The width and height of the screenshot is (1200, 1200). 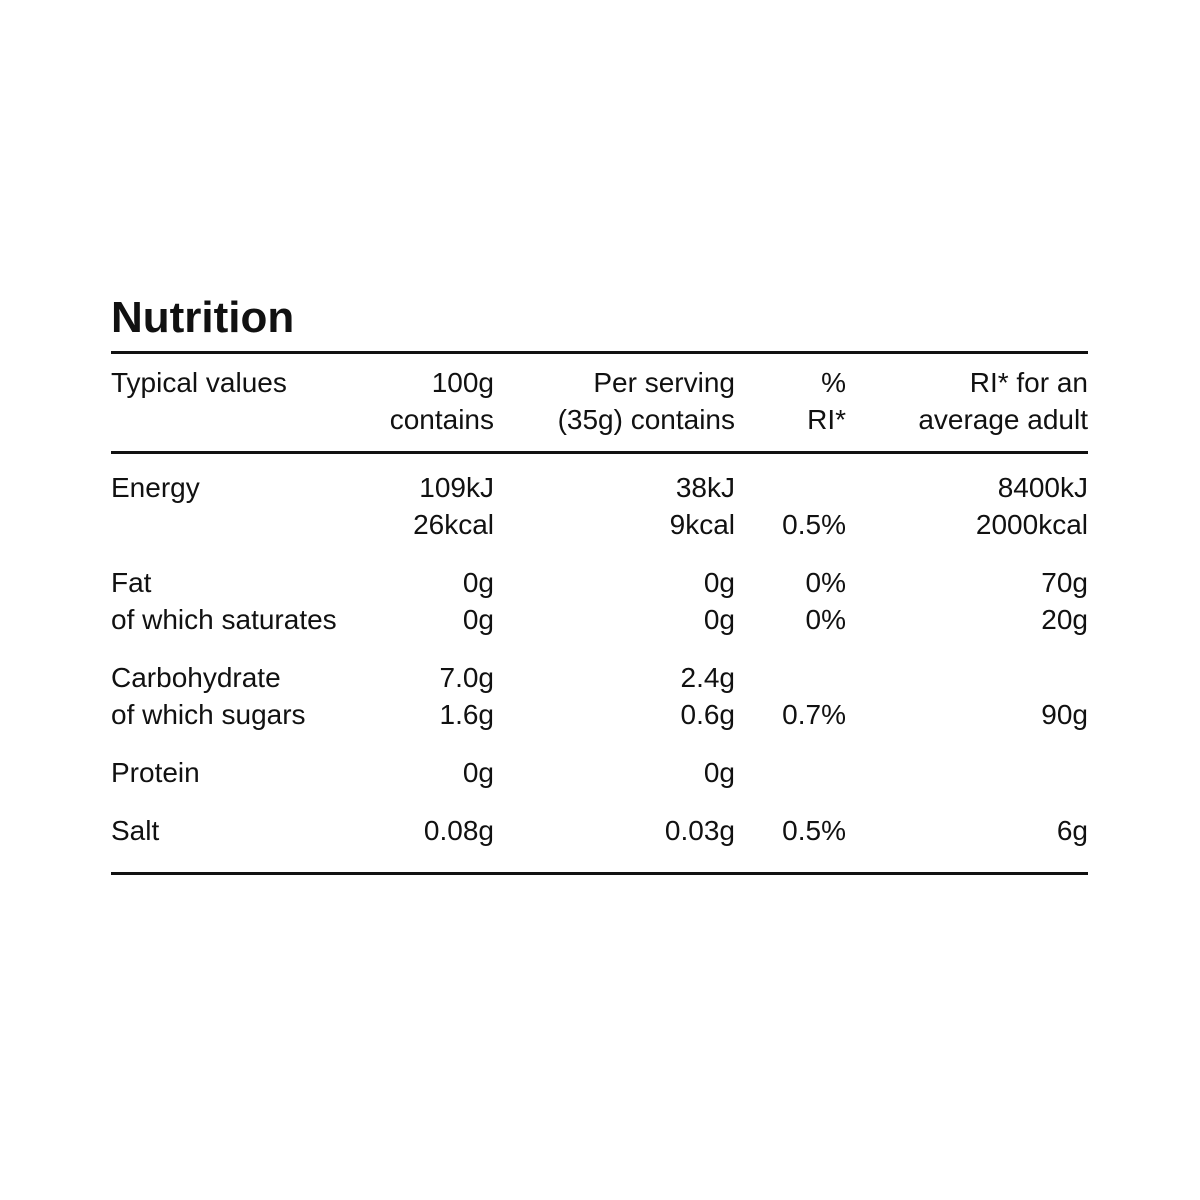 What do you see at coordinates (155, 487) in the screenshot?
I see `nutrient-label: Energy` at bounding box center [155, 487].